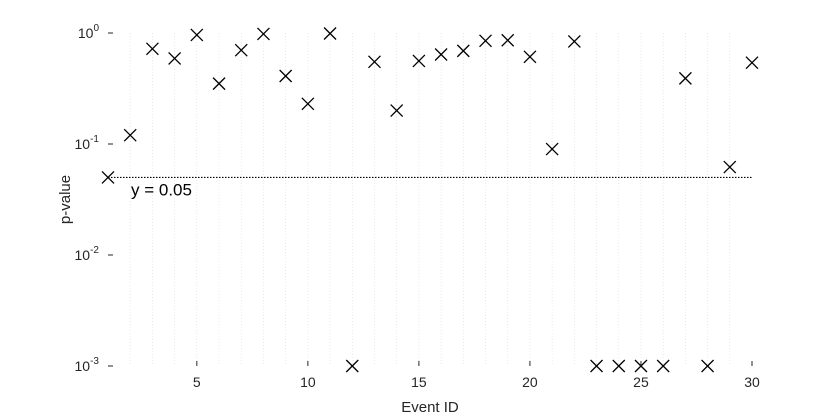  What do you see at coordinates (87, 254) in the screenshot?
I see `y-tick-label: 10⁻²` at bounding box center [87, 254].